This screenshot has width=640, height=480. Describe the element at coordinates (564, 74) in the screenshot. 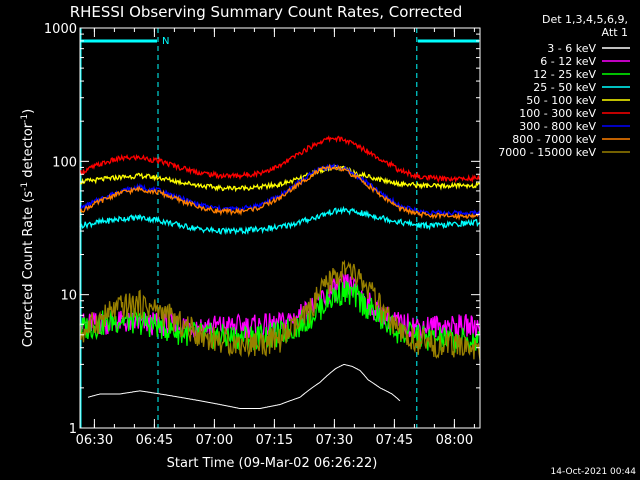

I see `legend-label-2: 12 - 25 keV` at that location.